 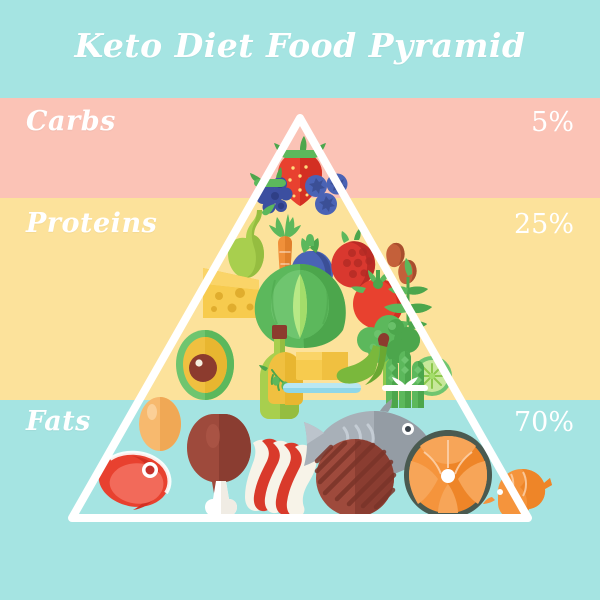 I want to click on page-title: Keto Diet Food Pyramid, so click(x=300, y=45).